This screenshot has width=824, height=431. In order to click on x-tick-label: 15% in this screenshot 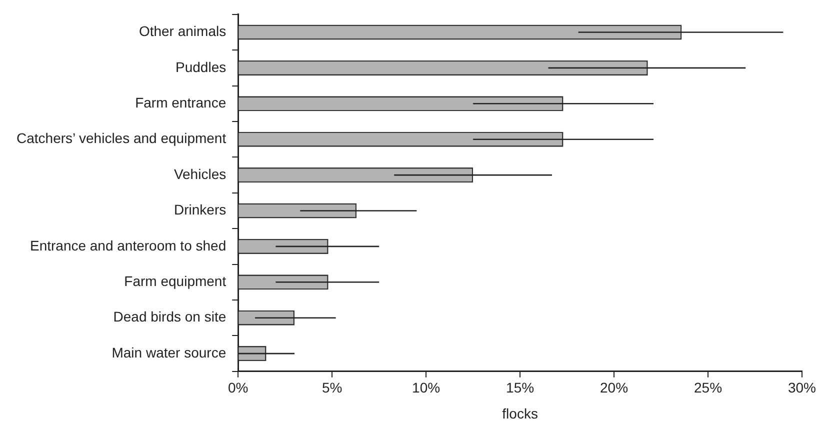, I will do `click(520, 388)`.